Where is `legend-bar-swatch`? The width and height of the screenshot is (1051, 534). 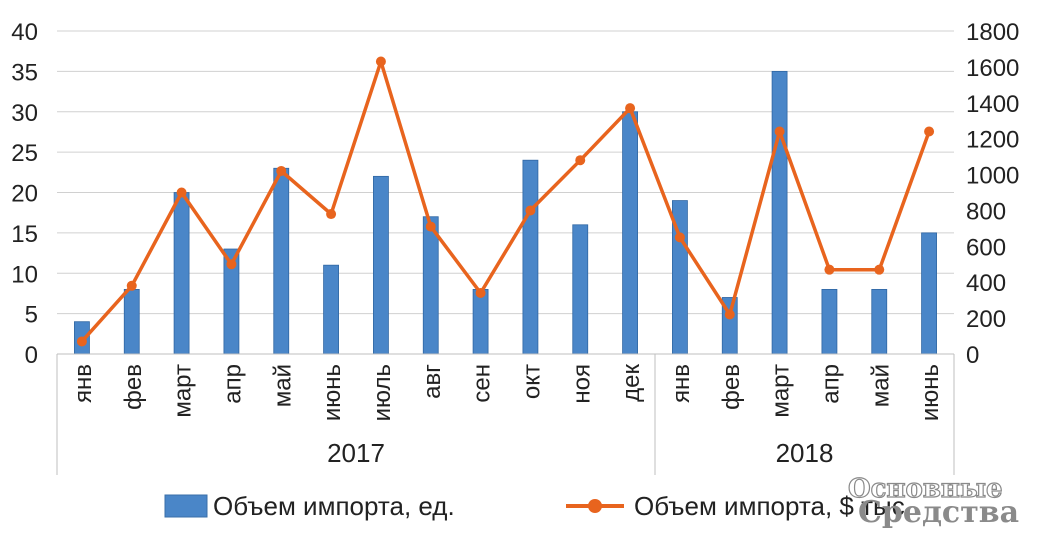 legend-bar-swatch is located at coordinates (186, 506).